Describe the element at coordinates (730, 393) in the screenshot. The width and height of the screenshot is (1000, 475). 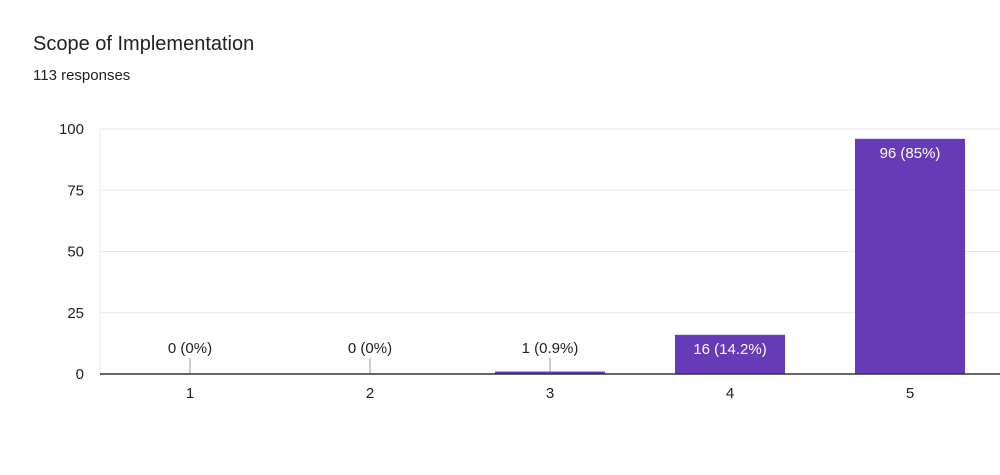
I see `x-tick-label: 4` at that location.